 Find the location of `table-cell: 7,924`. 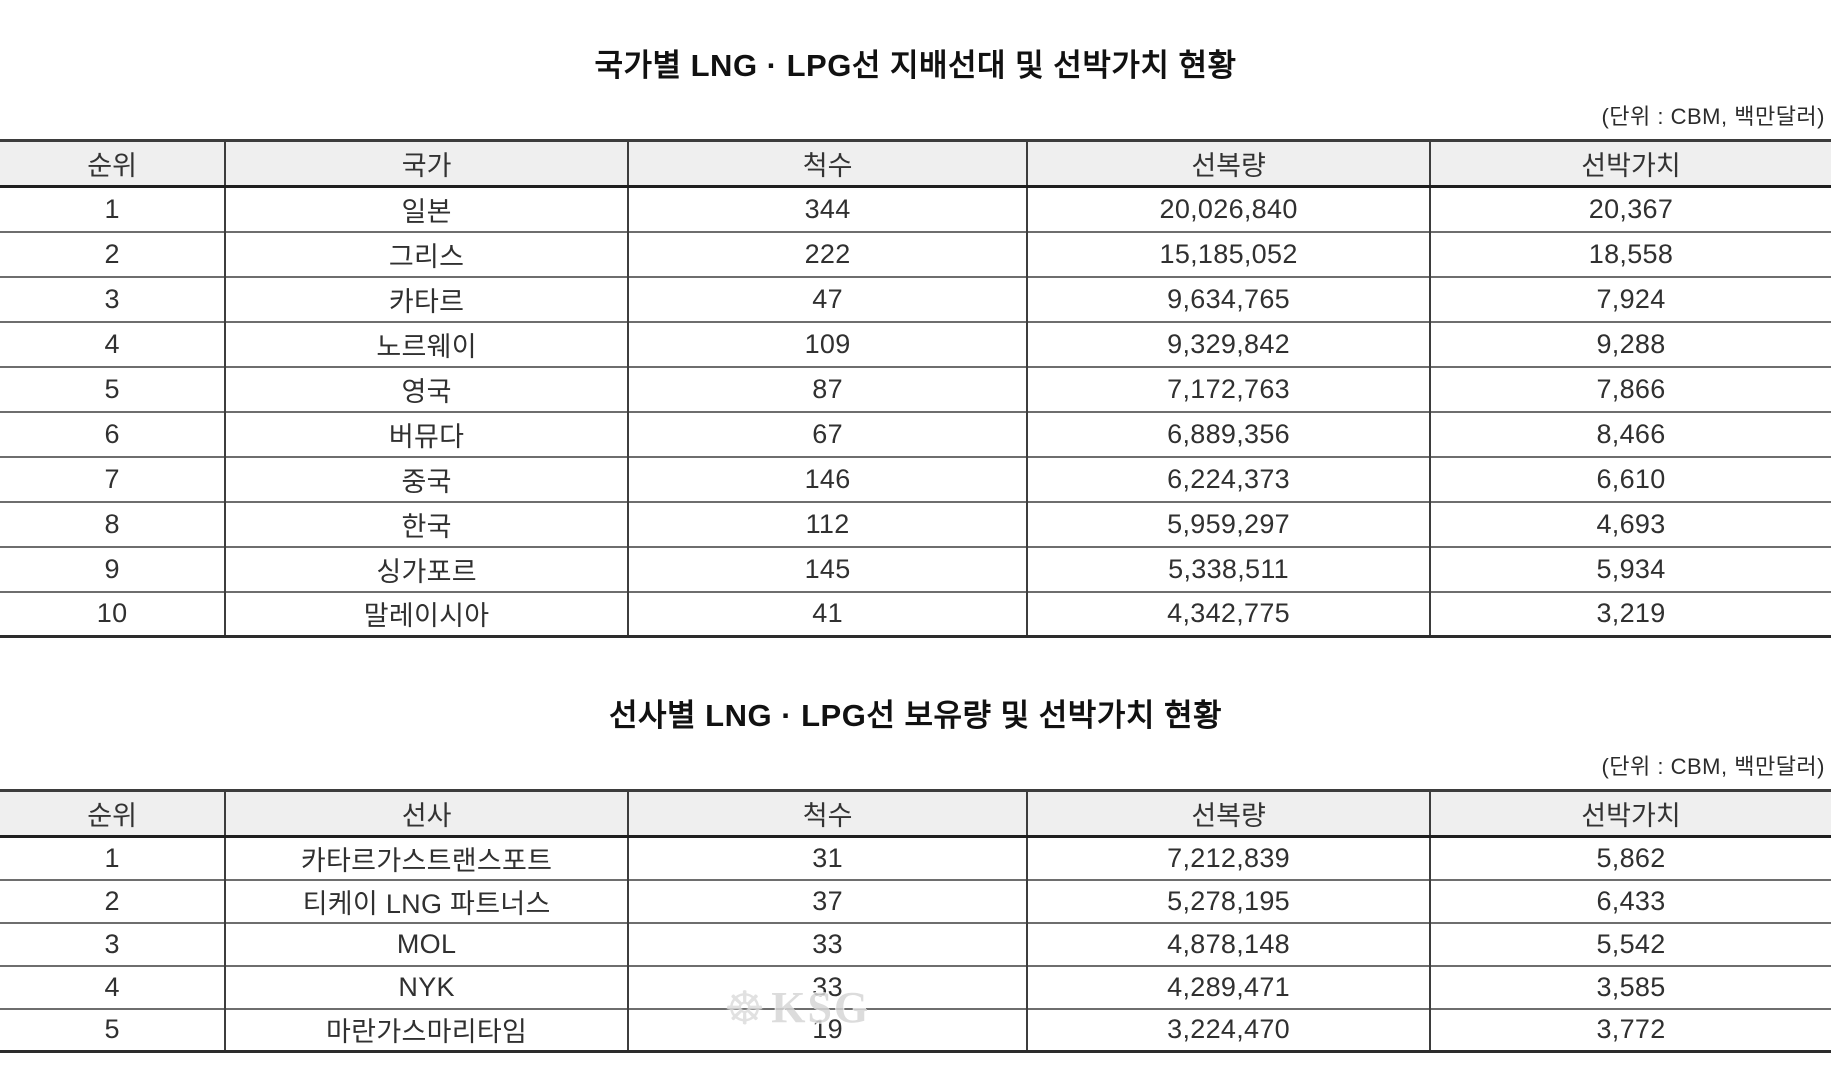

table-cell: 7,924 is located at coordinates (1629, 299).